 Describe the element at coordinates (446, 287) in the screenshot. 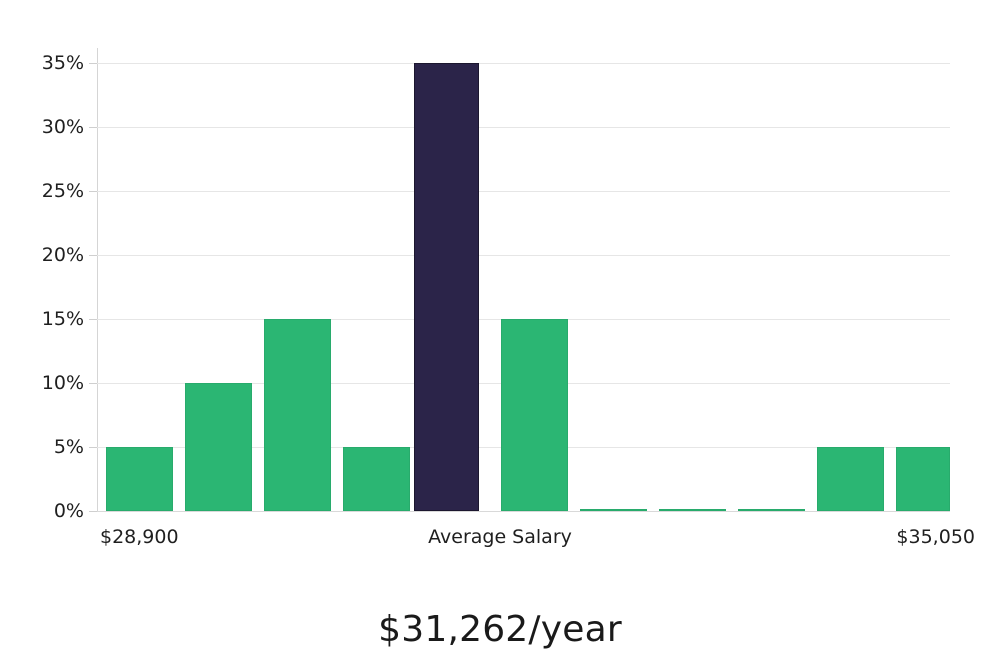

I see `bar-highlighted` at that location.